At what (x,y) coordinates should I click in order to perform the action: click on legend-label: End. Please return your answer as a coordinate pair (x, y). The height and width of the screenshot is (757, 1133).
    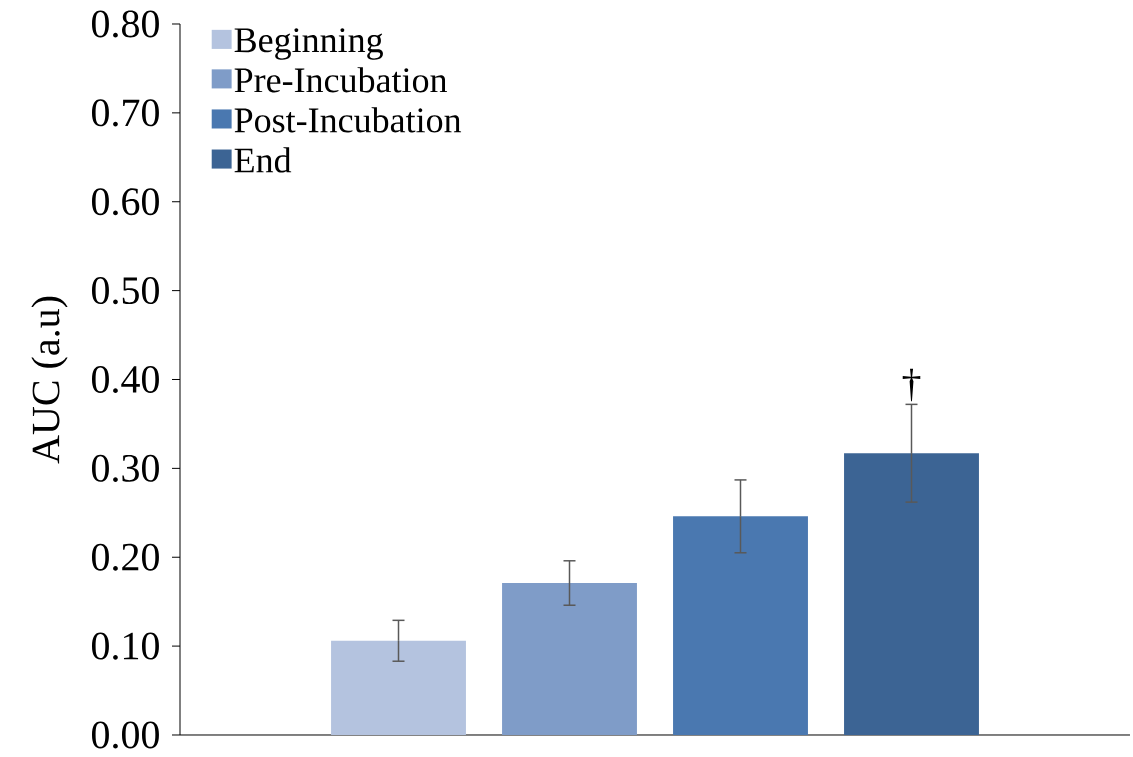
    Looking at the image, I should click on (263, 160).